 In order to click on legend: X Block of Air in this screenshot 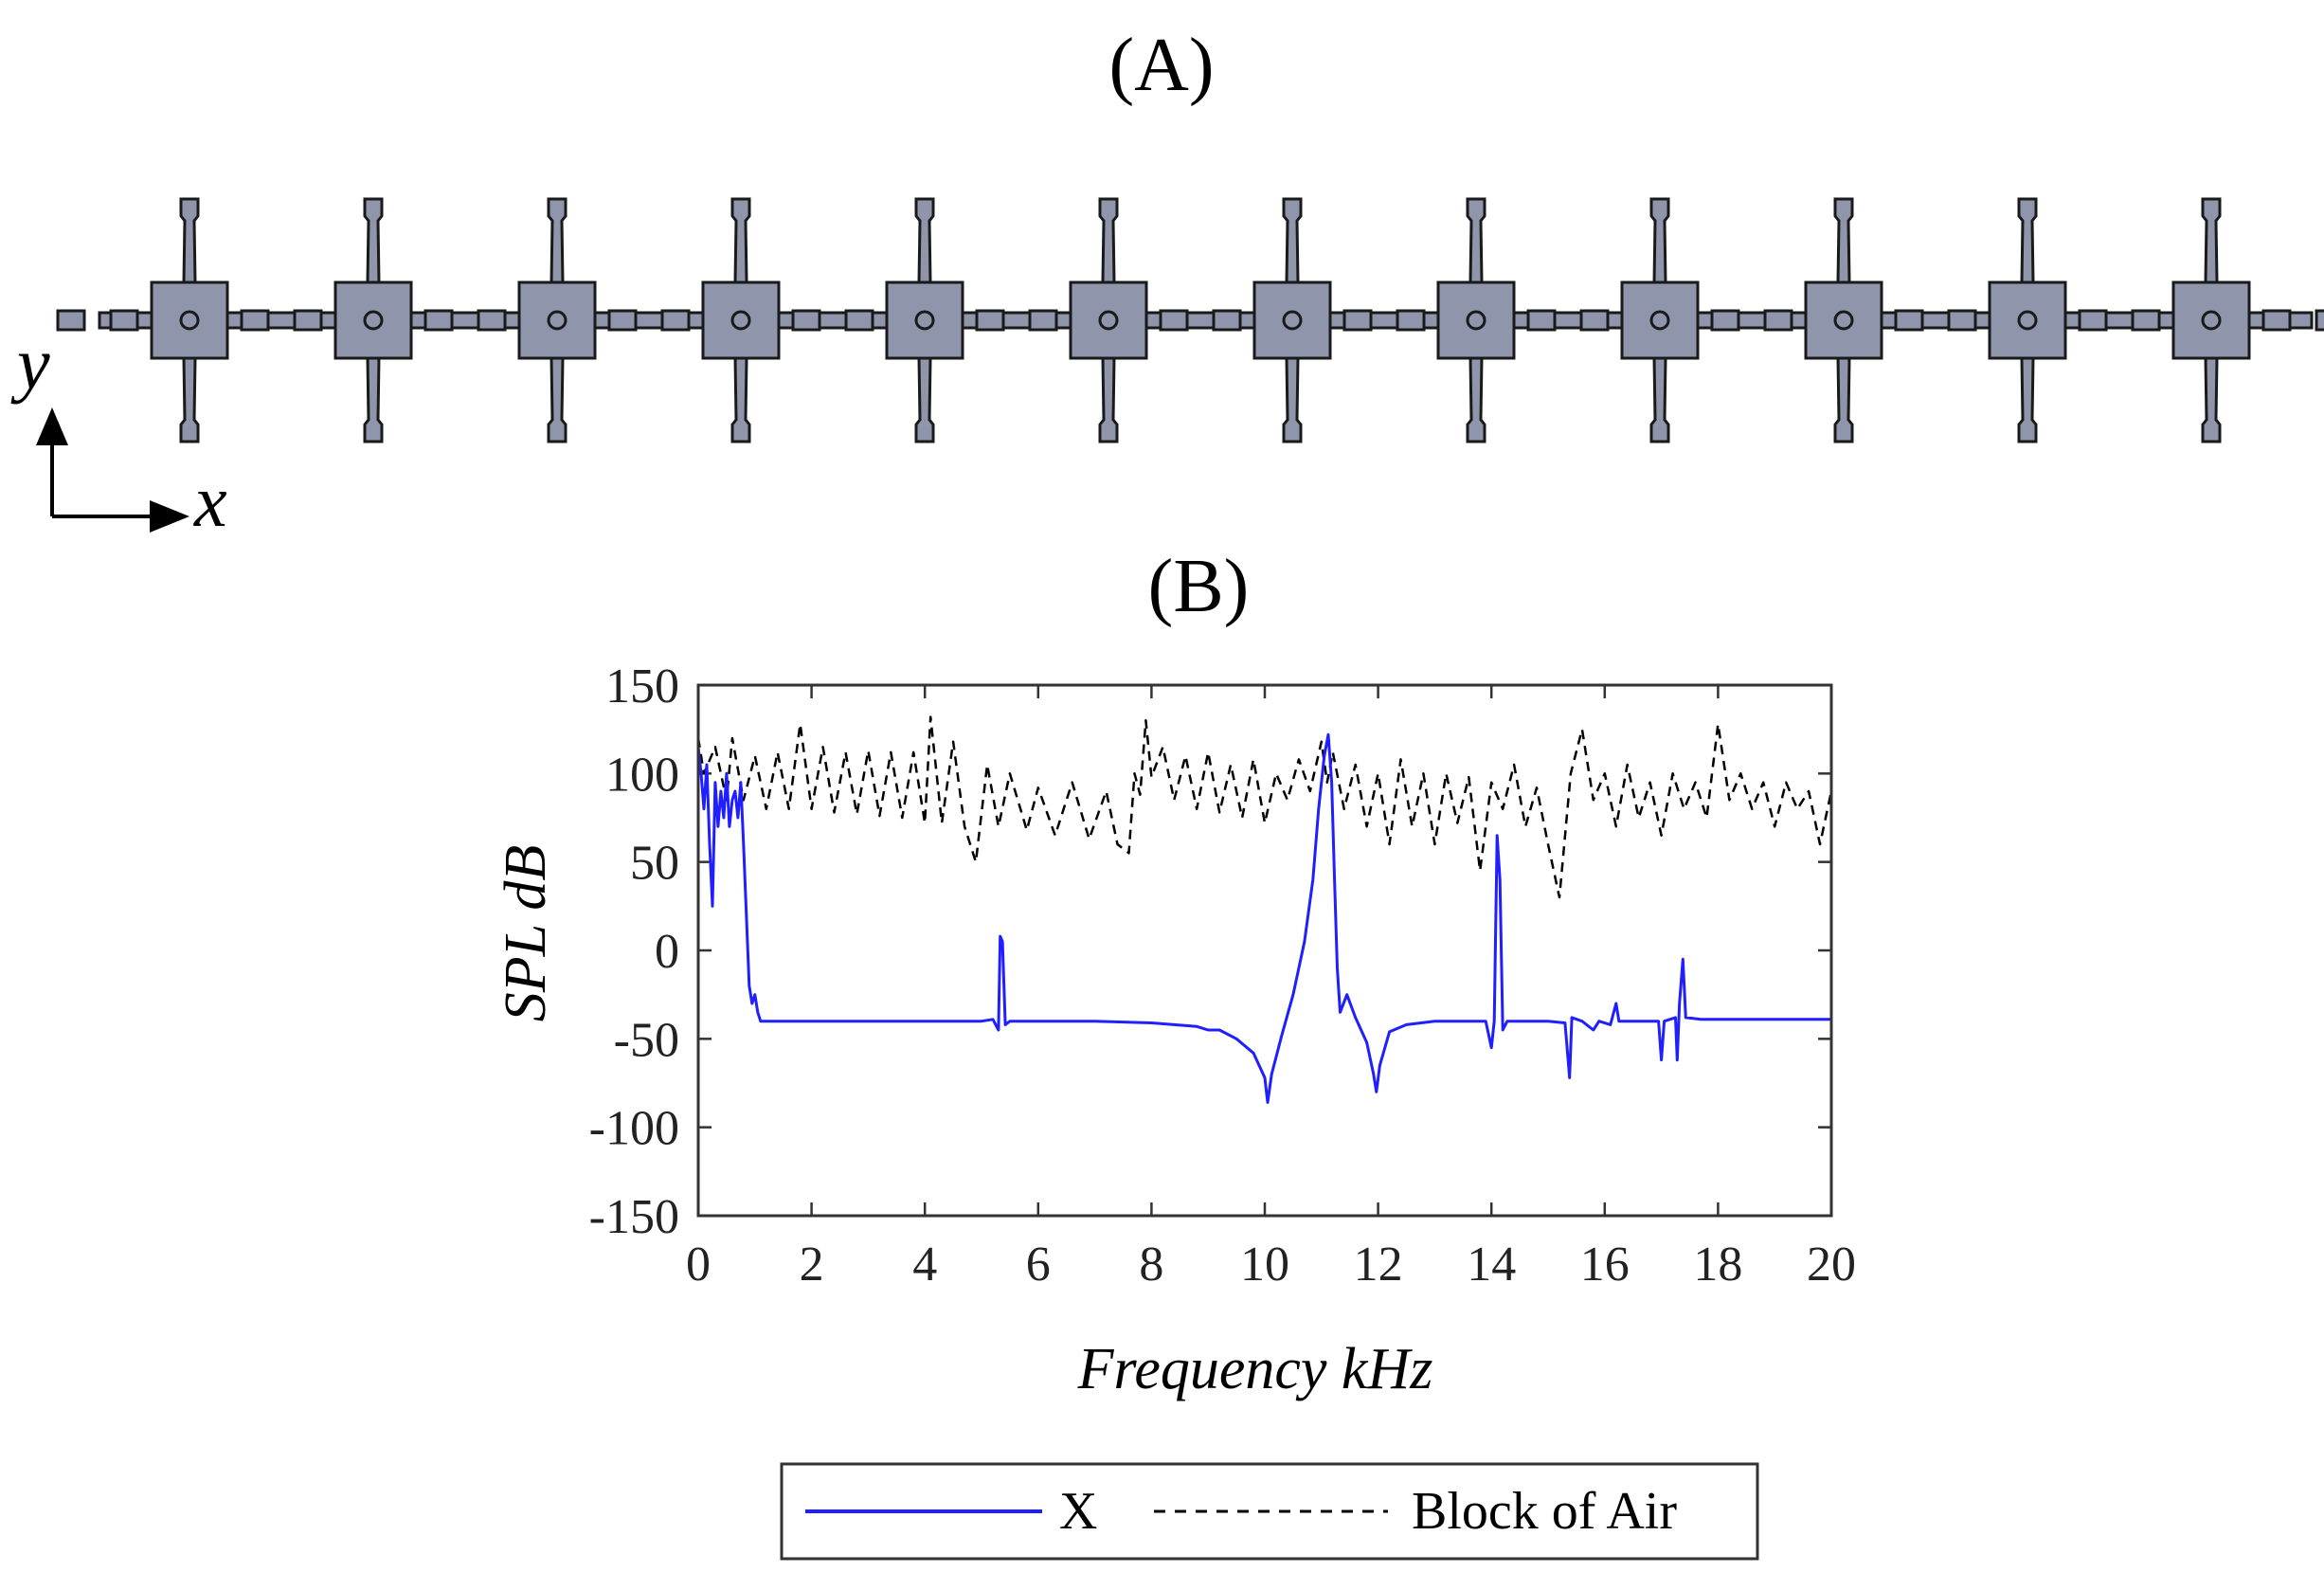, I will do `click(1269, 1511)`.